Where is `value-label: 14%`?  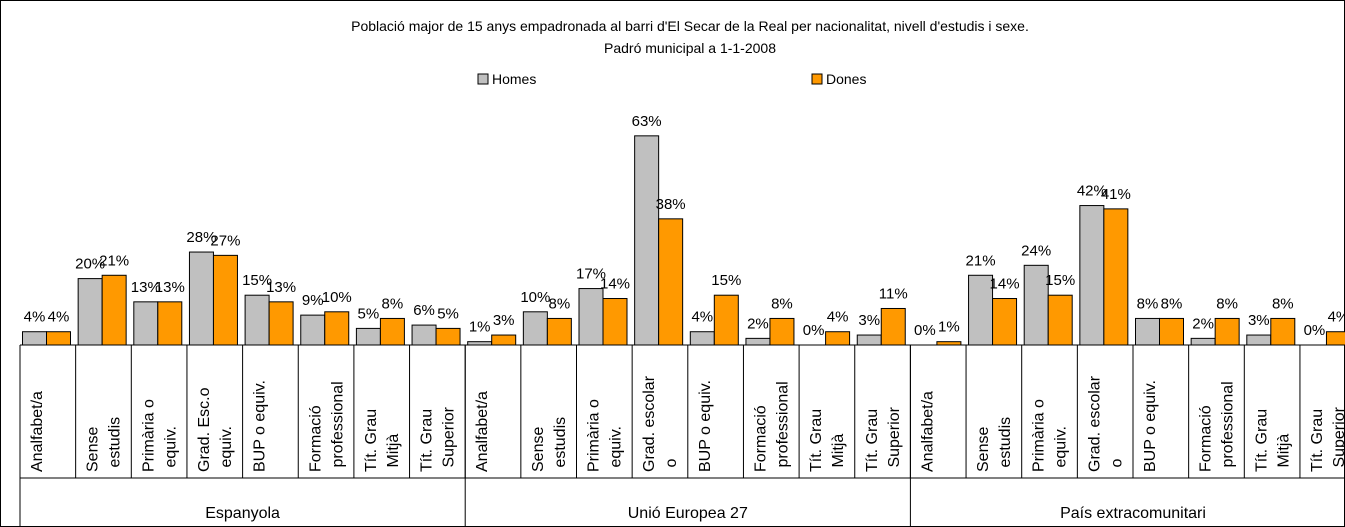
value-label: 14% is located at coordinates (615, 284).